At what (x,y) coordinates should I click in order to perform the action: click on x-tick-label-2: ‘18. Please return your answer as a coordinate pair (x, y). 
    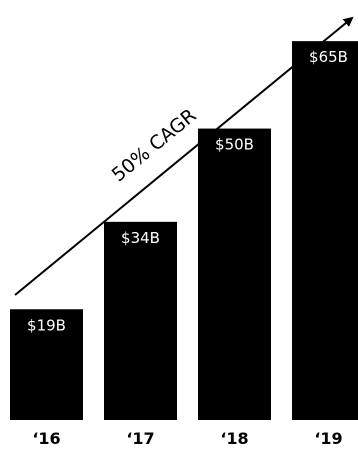
    Looking at the image, I should click on (234, 438).